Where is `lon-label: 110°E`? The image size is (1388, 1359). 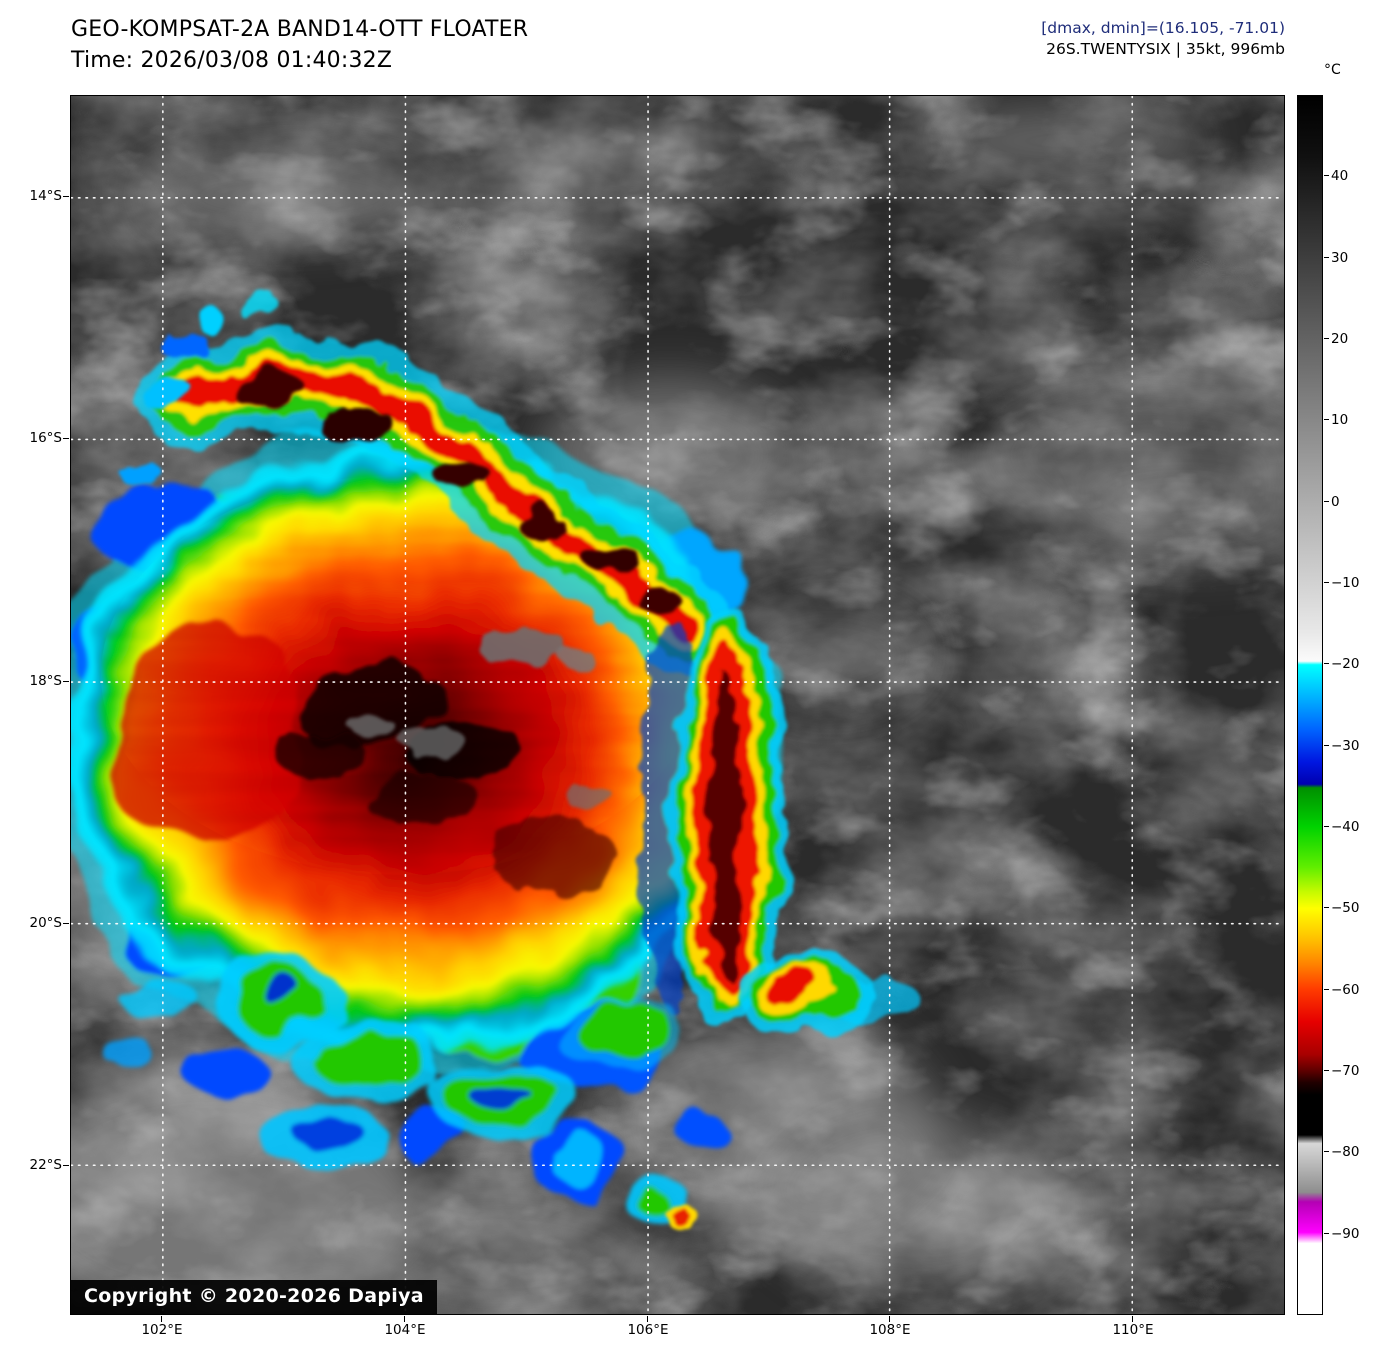 lon-label: 110°E is located at coordinates (1133, 1330).